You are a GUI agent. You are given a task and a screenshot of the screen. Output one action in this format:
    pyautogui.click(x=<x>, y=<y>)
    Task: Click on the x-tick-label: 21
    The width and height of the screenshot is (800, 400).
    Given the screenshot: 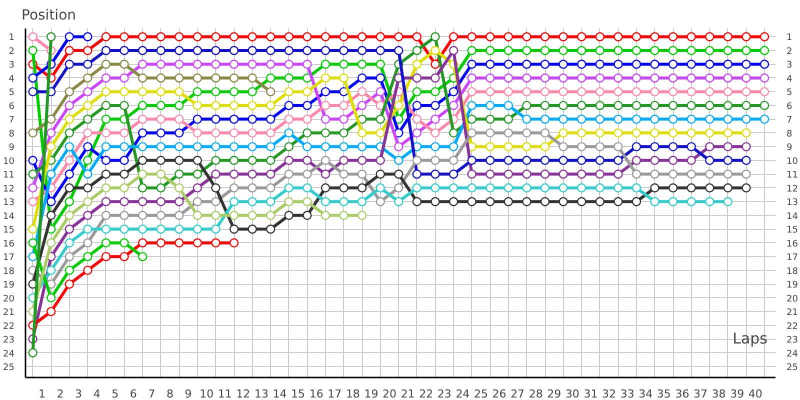 What is the action you would take?
    pyautogui.click(x=407, y=394)
    